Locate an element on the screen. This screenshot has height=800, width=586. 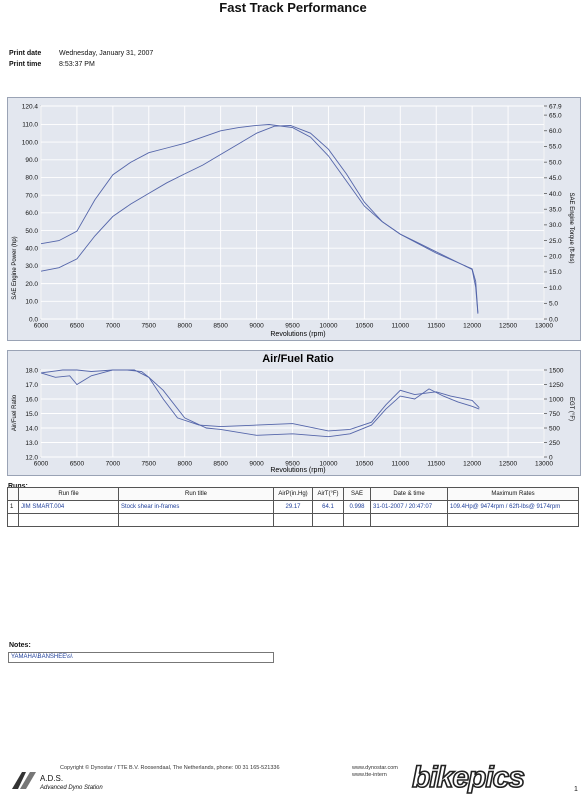
y-tick-label: 100.0 is located at coordinates (30, 142).